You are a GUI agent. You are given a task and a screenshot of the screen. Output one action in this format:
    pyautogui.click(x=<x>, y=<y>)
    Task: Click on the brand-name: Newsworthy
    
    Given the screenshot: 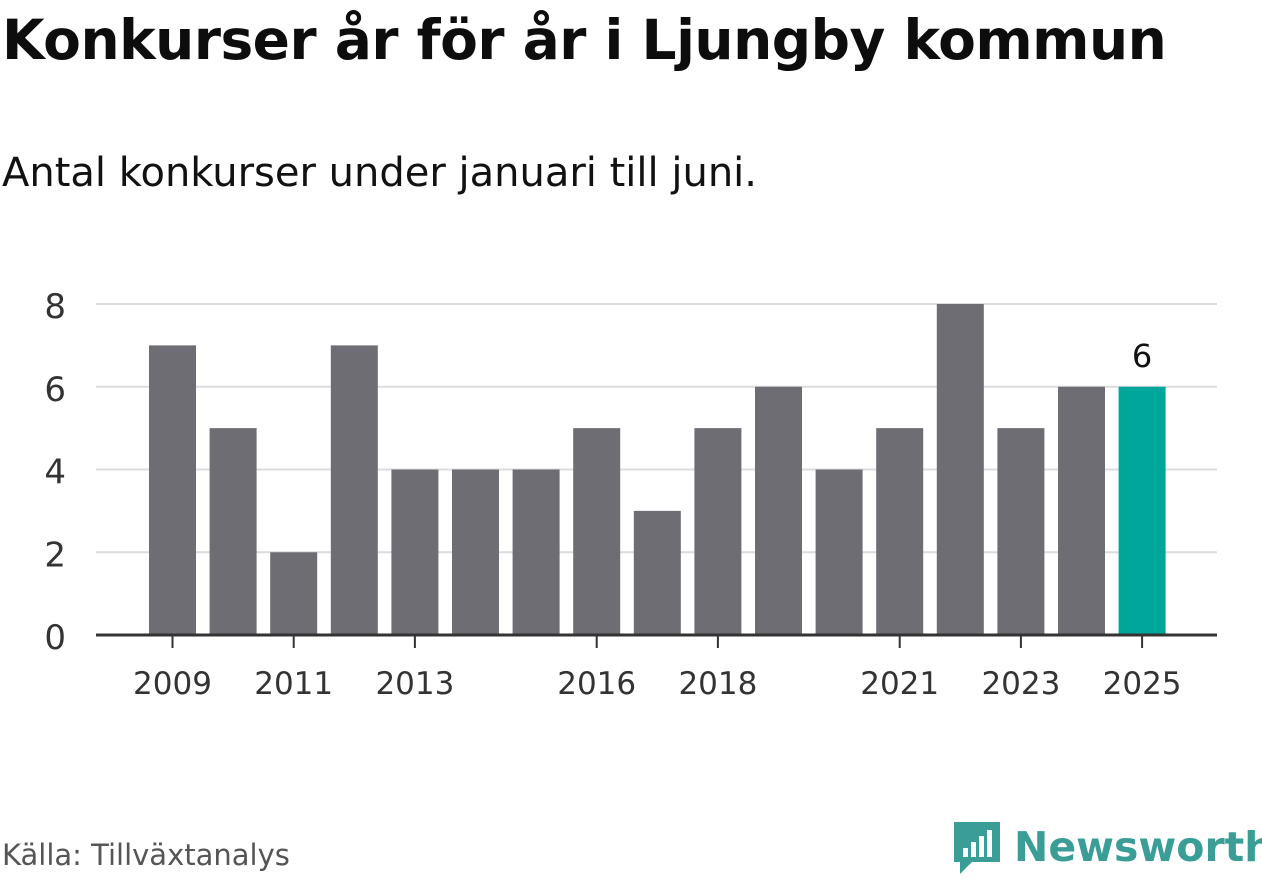 What is the action you would take?
    pyautogui.click(x=1138, y=847)
    